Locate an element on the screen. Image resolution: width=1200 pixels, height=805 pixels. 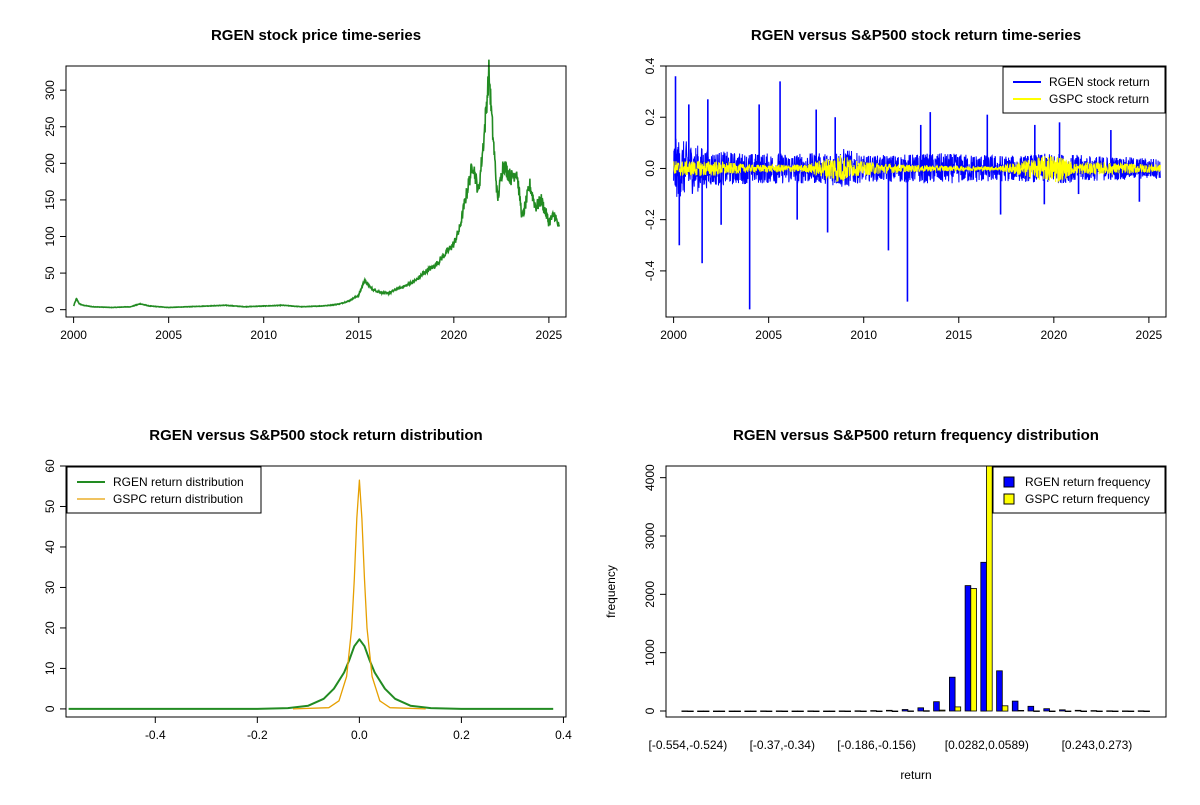
y-tick-label: 3000 is located at coordinates (650, 535).